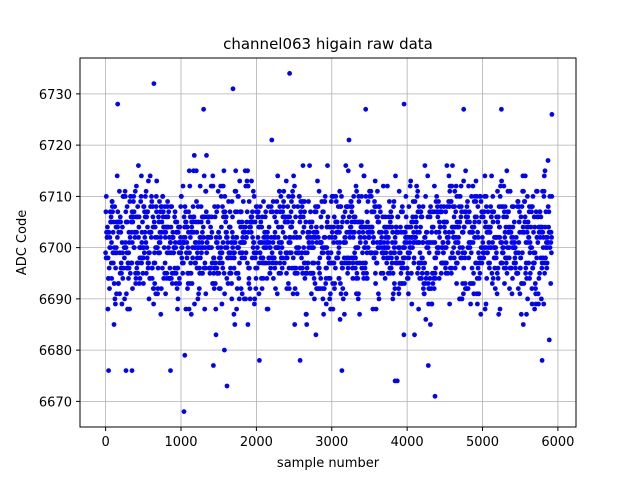 This screenshot has height=480, width=640. I want to click on data-point-outlier, so click(154, 83).